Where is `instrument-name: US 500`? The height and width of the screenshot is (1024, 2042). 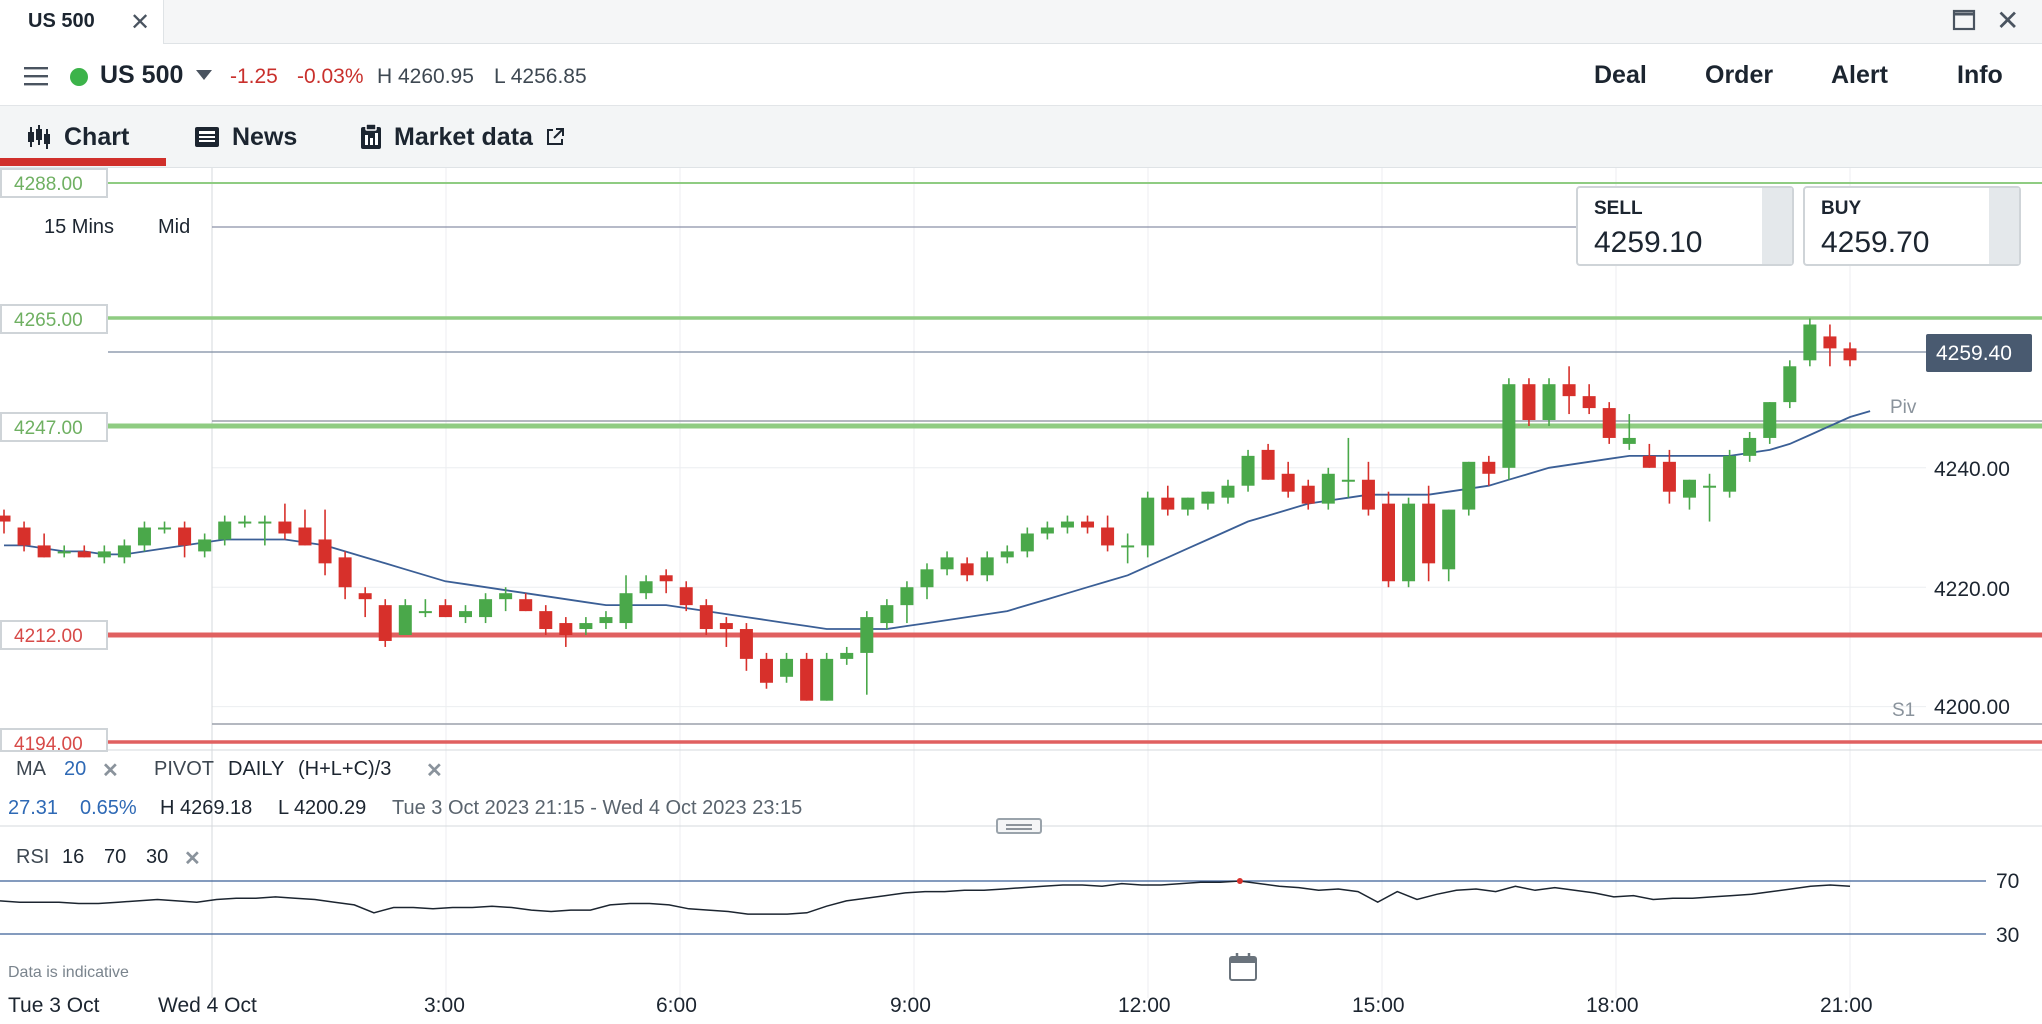
instrument-name: US 500 is located at coordinates (142, 75).